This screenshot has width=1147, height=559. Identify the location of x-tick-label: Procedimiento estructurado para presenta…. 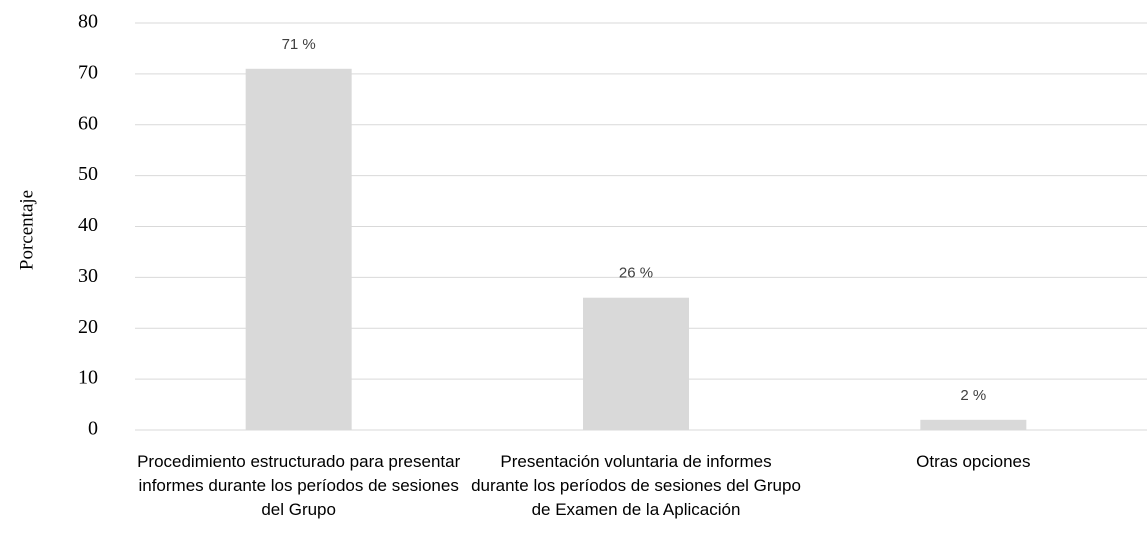
(299, 485).